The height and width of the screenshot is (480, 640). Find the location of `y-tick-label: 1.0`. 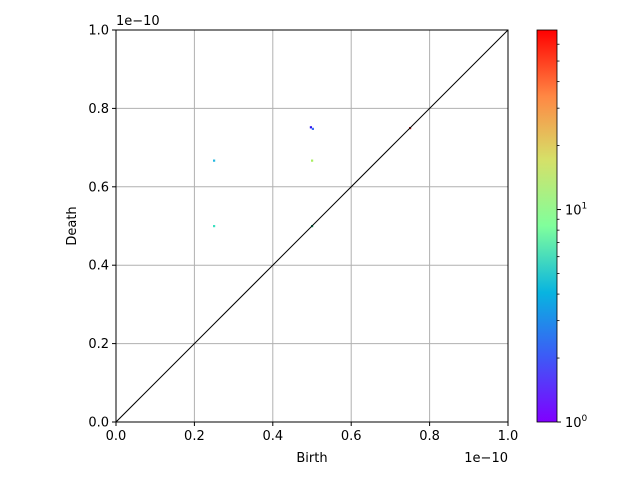

y-tick-label: 1.0 is located at coordinates (98, 31).